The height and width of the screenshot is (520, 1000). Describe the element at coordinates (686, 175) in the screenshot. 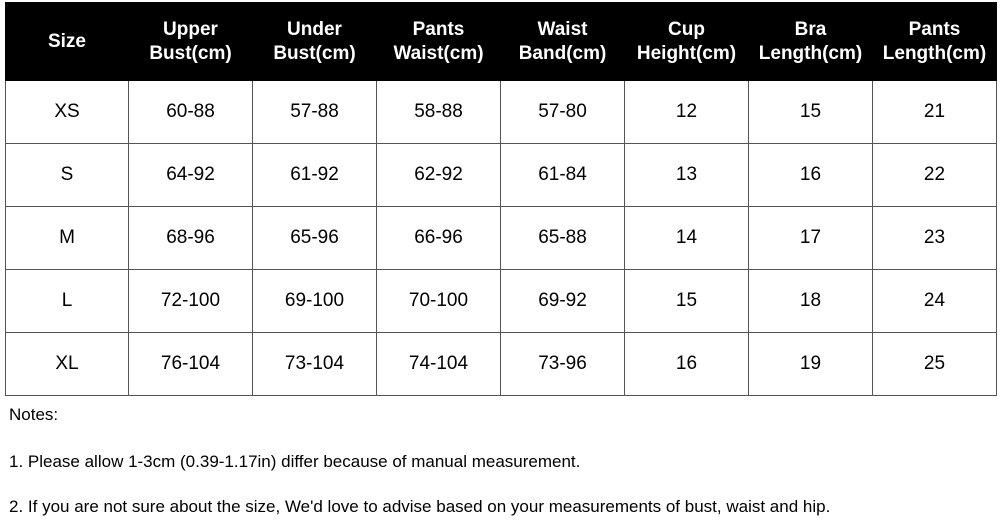

I see `table-cell: 13` at that location.